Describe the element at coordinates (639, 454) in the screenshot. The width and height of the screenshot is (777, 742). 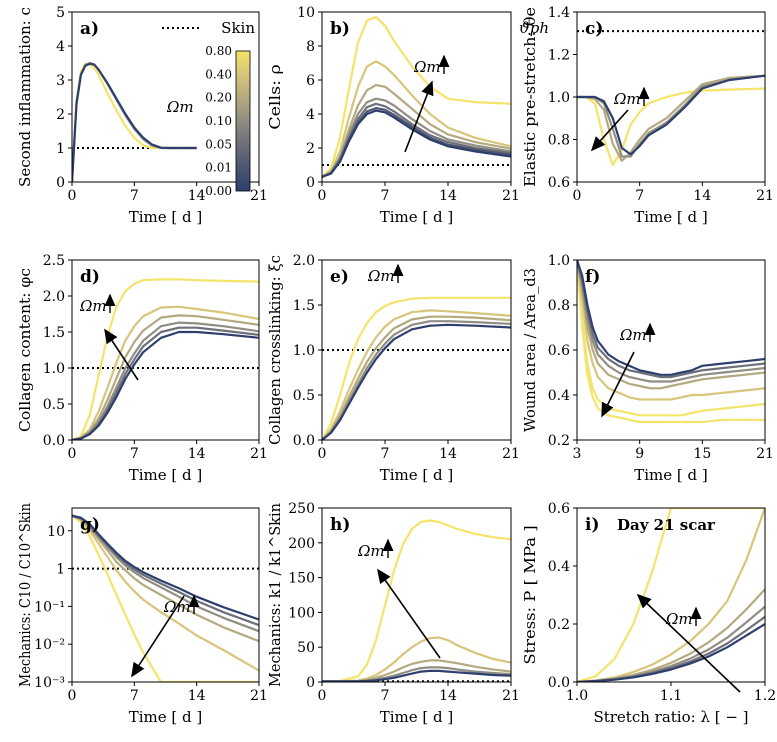
I see `x-tick-label: 9` at that location.